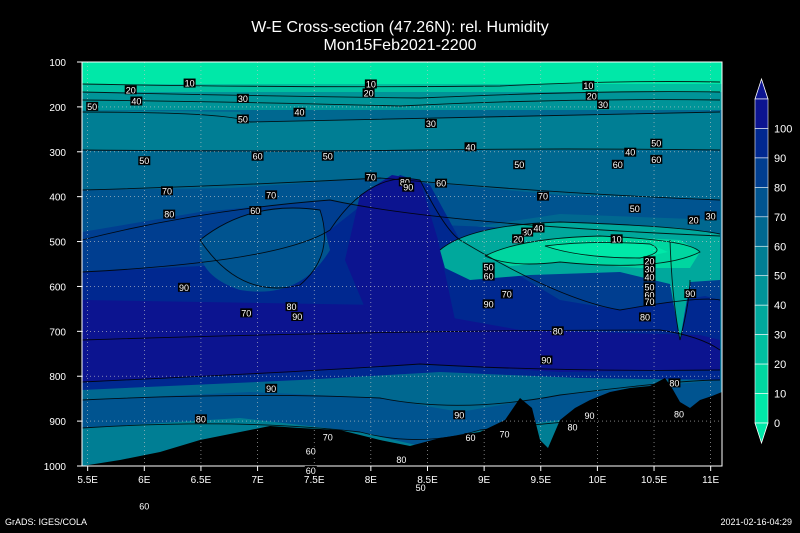 The height and width of the screenshot is (533, 800). Describe the element at coordinates (540, 480) in the screenshot. I see `x-tick-label: 9.5E` at that location.